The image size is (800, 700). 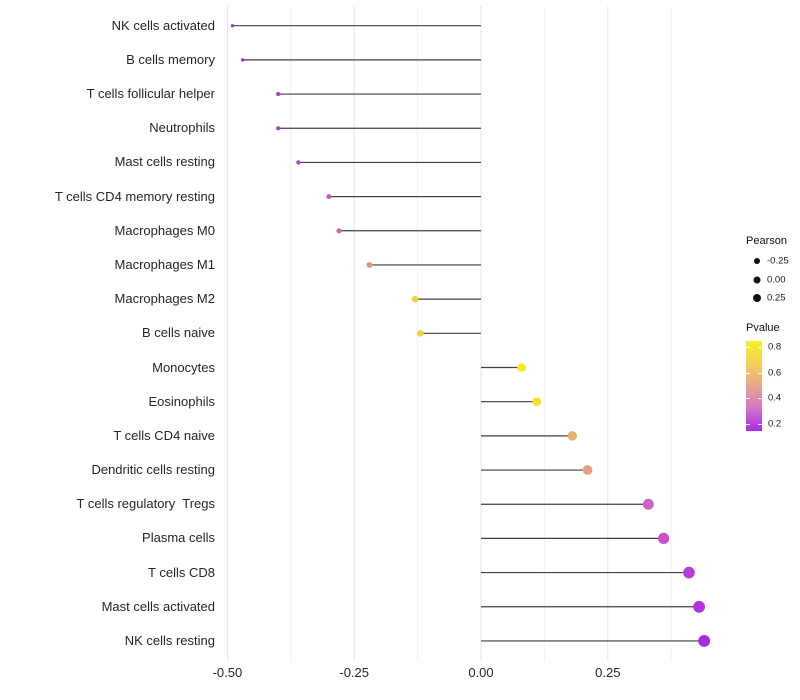 What do you see at coordinates (182, 128) in the screenshot?
I see `y-axis-label: Neutrophils` at bounding box center [182, 128].